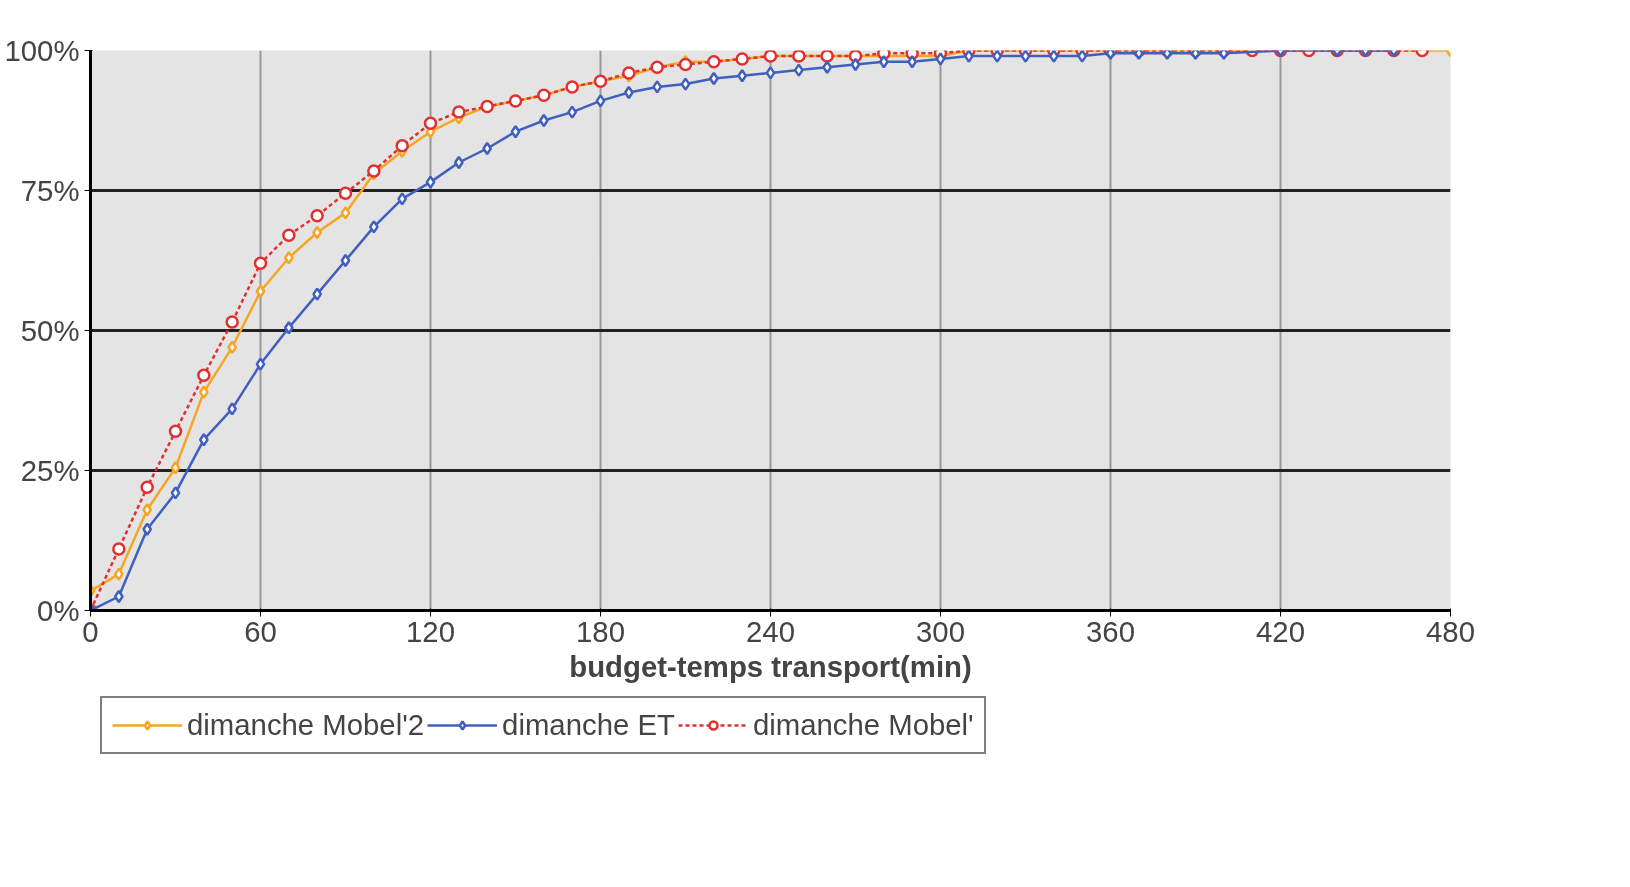 This screenshot has width=1630, height=887. I want to click on x-tick-label: 240, so click(770, 631).